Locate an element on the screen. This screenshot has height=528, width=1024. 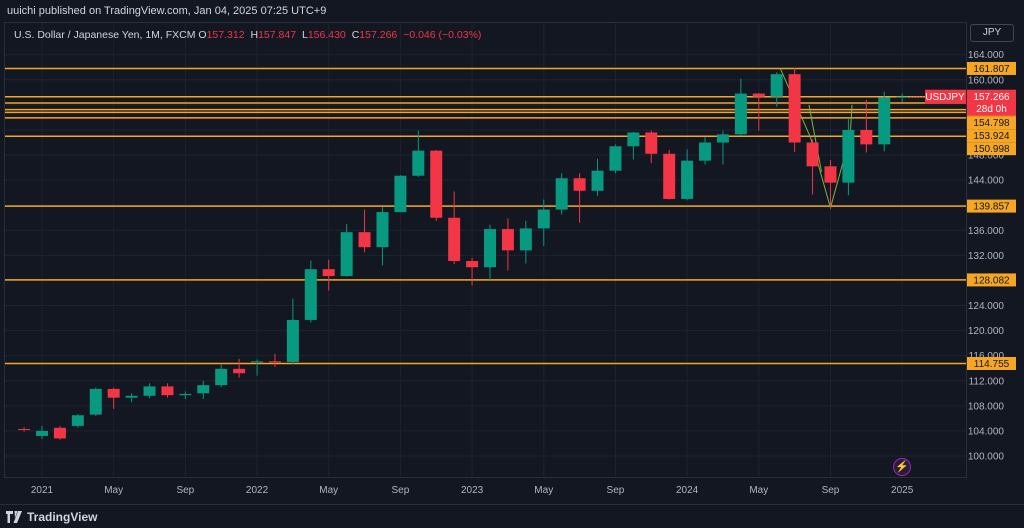
y-tick-label: 160.000 is located at coordinates (986, 80).